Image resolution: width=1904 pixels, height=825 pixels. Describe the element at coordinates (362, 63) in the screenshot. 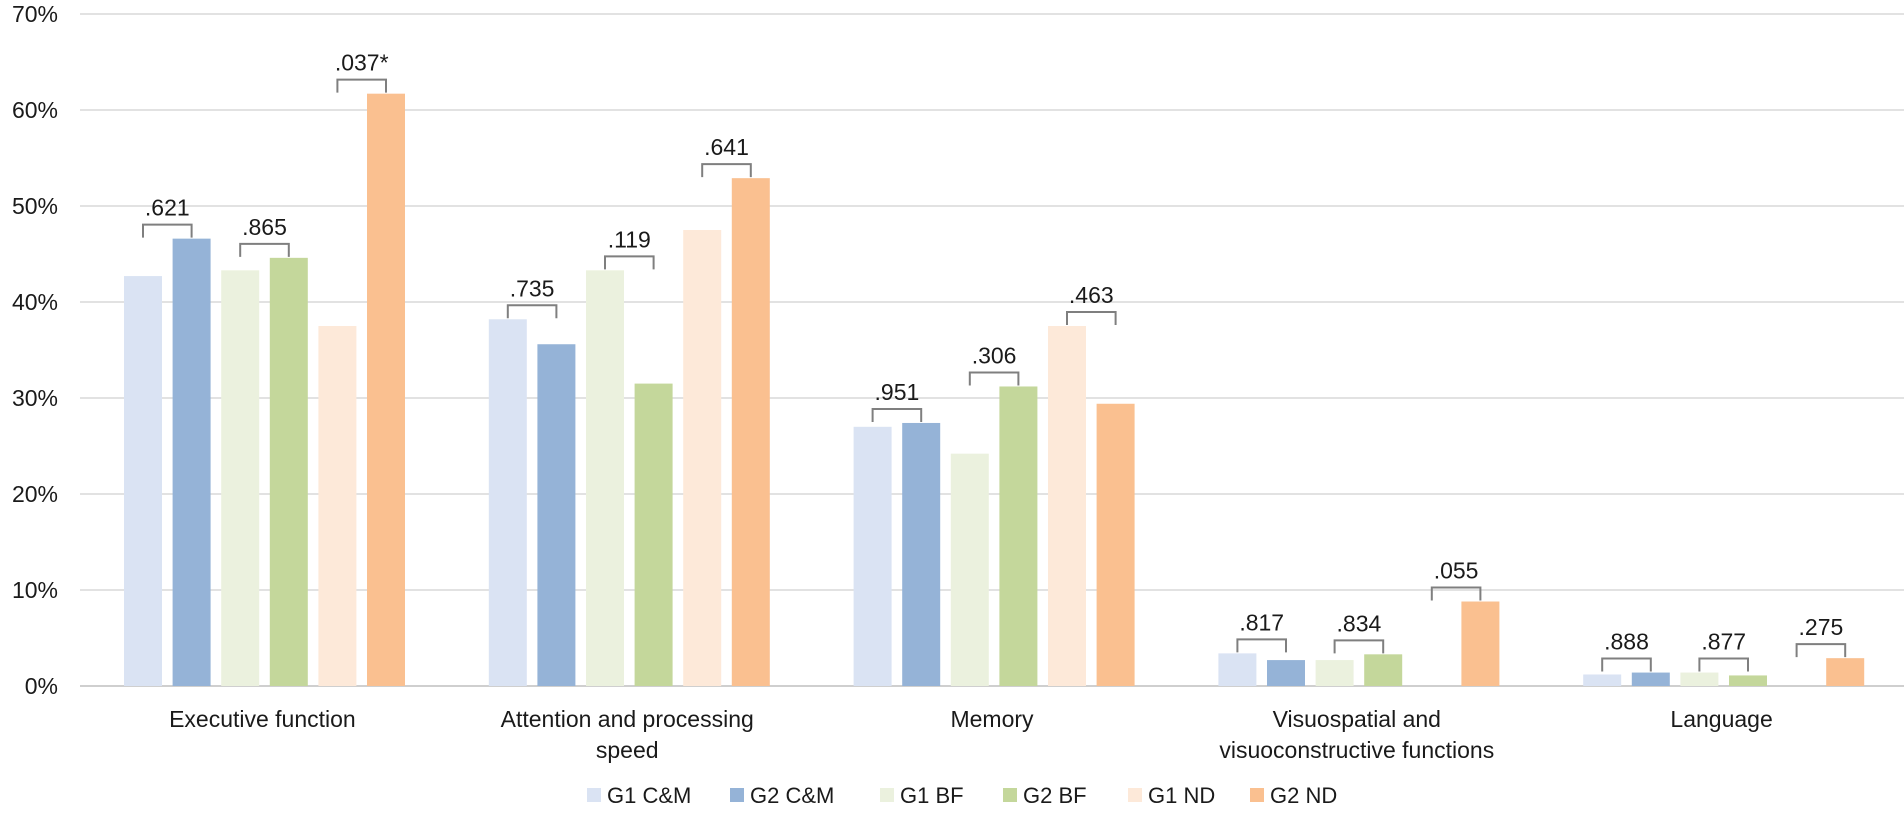

I see `p-value-label: .037*` at that location.